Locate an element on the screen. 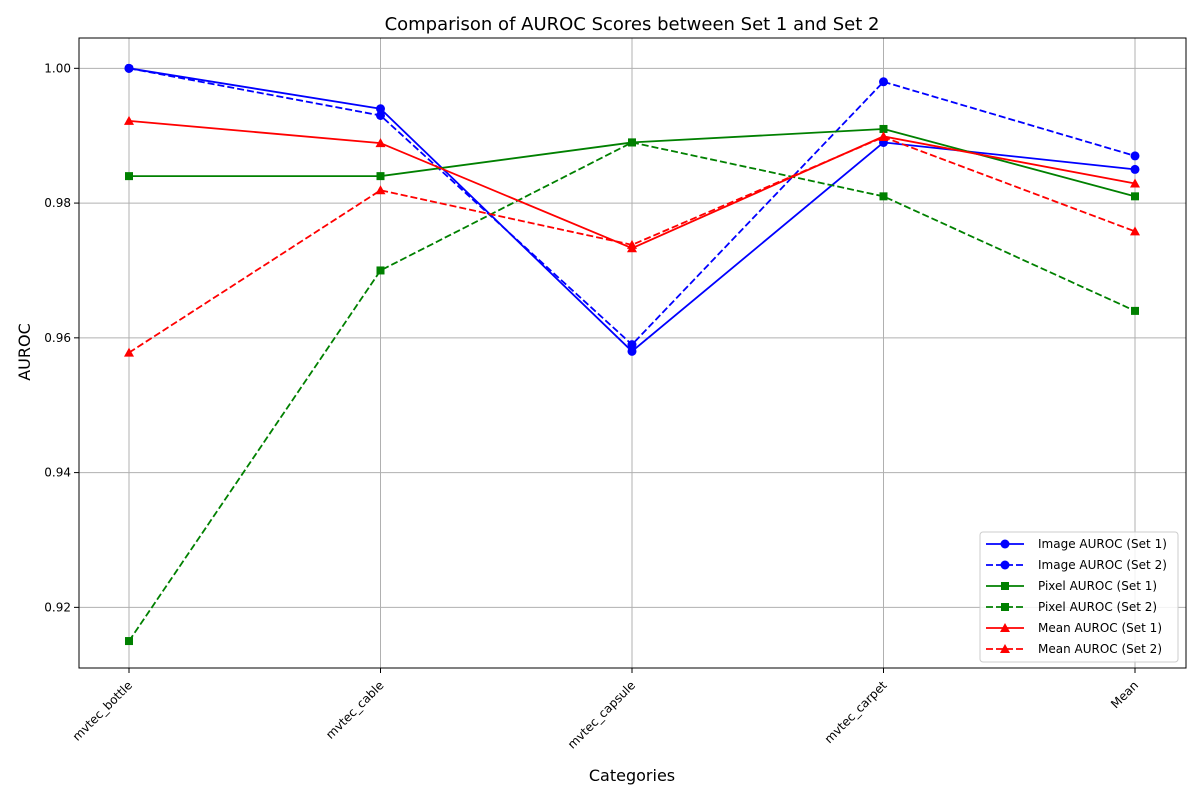 The image size is (1200, 804). legend-item: Pixel AUROC (Set 1) is located at coordinates (1071, 586).